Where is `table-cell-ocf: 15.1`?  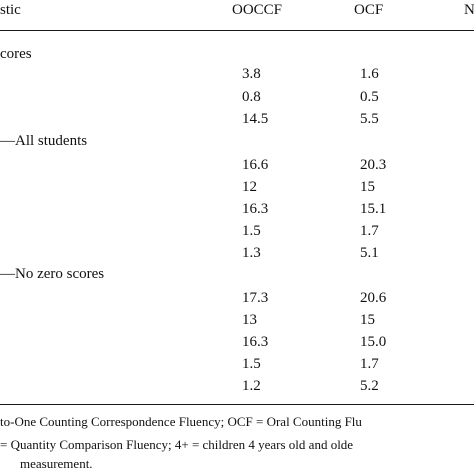
table-cell-ocf: 15.1 is located at coordinates (373, 209).